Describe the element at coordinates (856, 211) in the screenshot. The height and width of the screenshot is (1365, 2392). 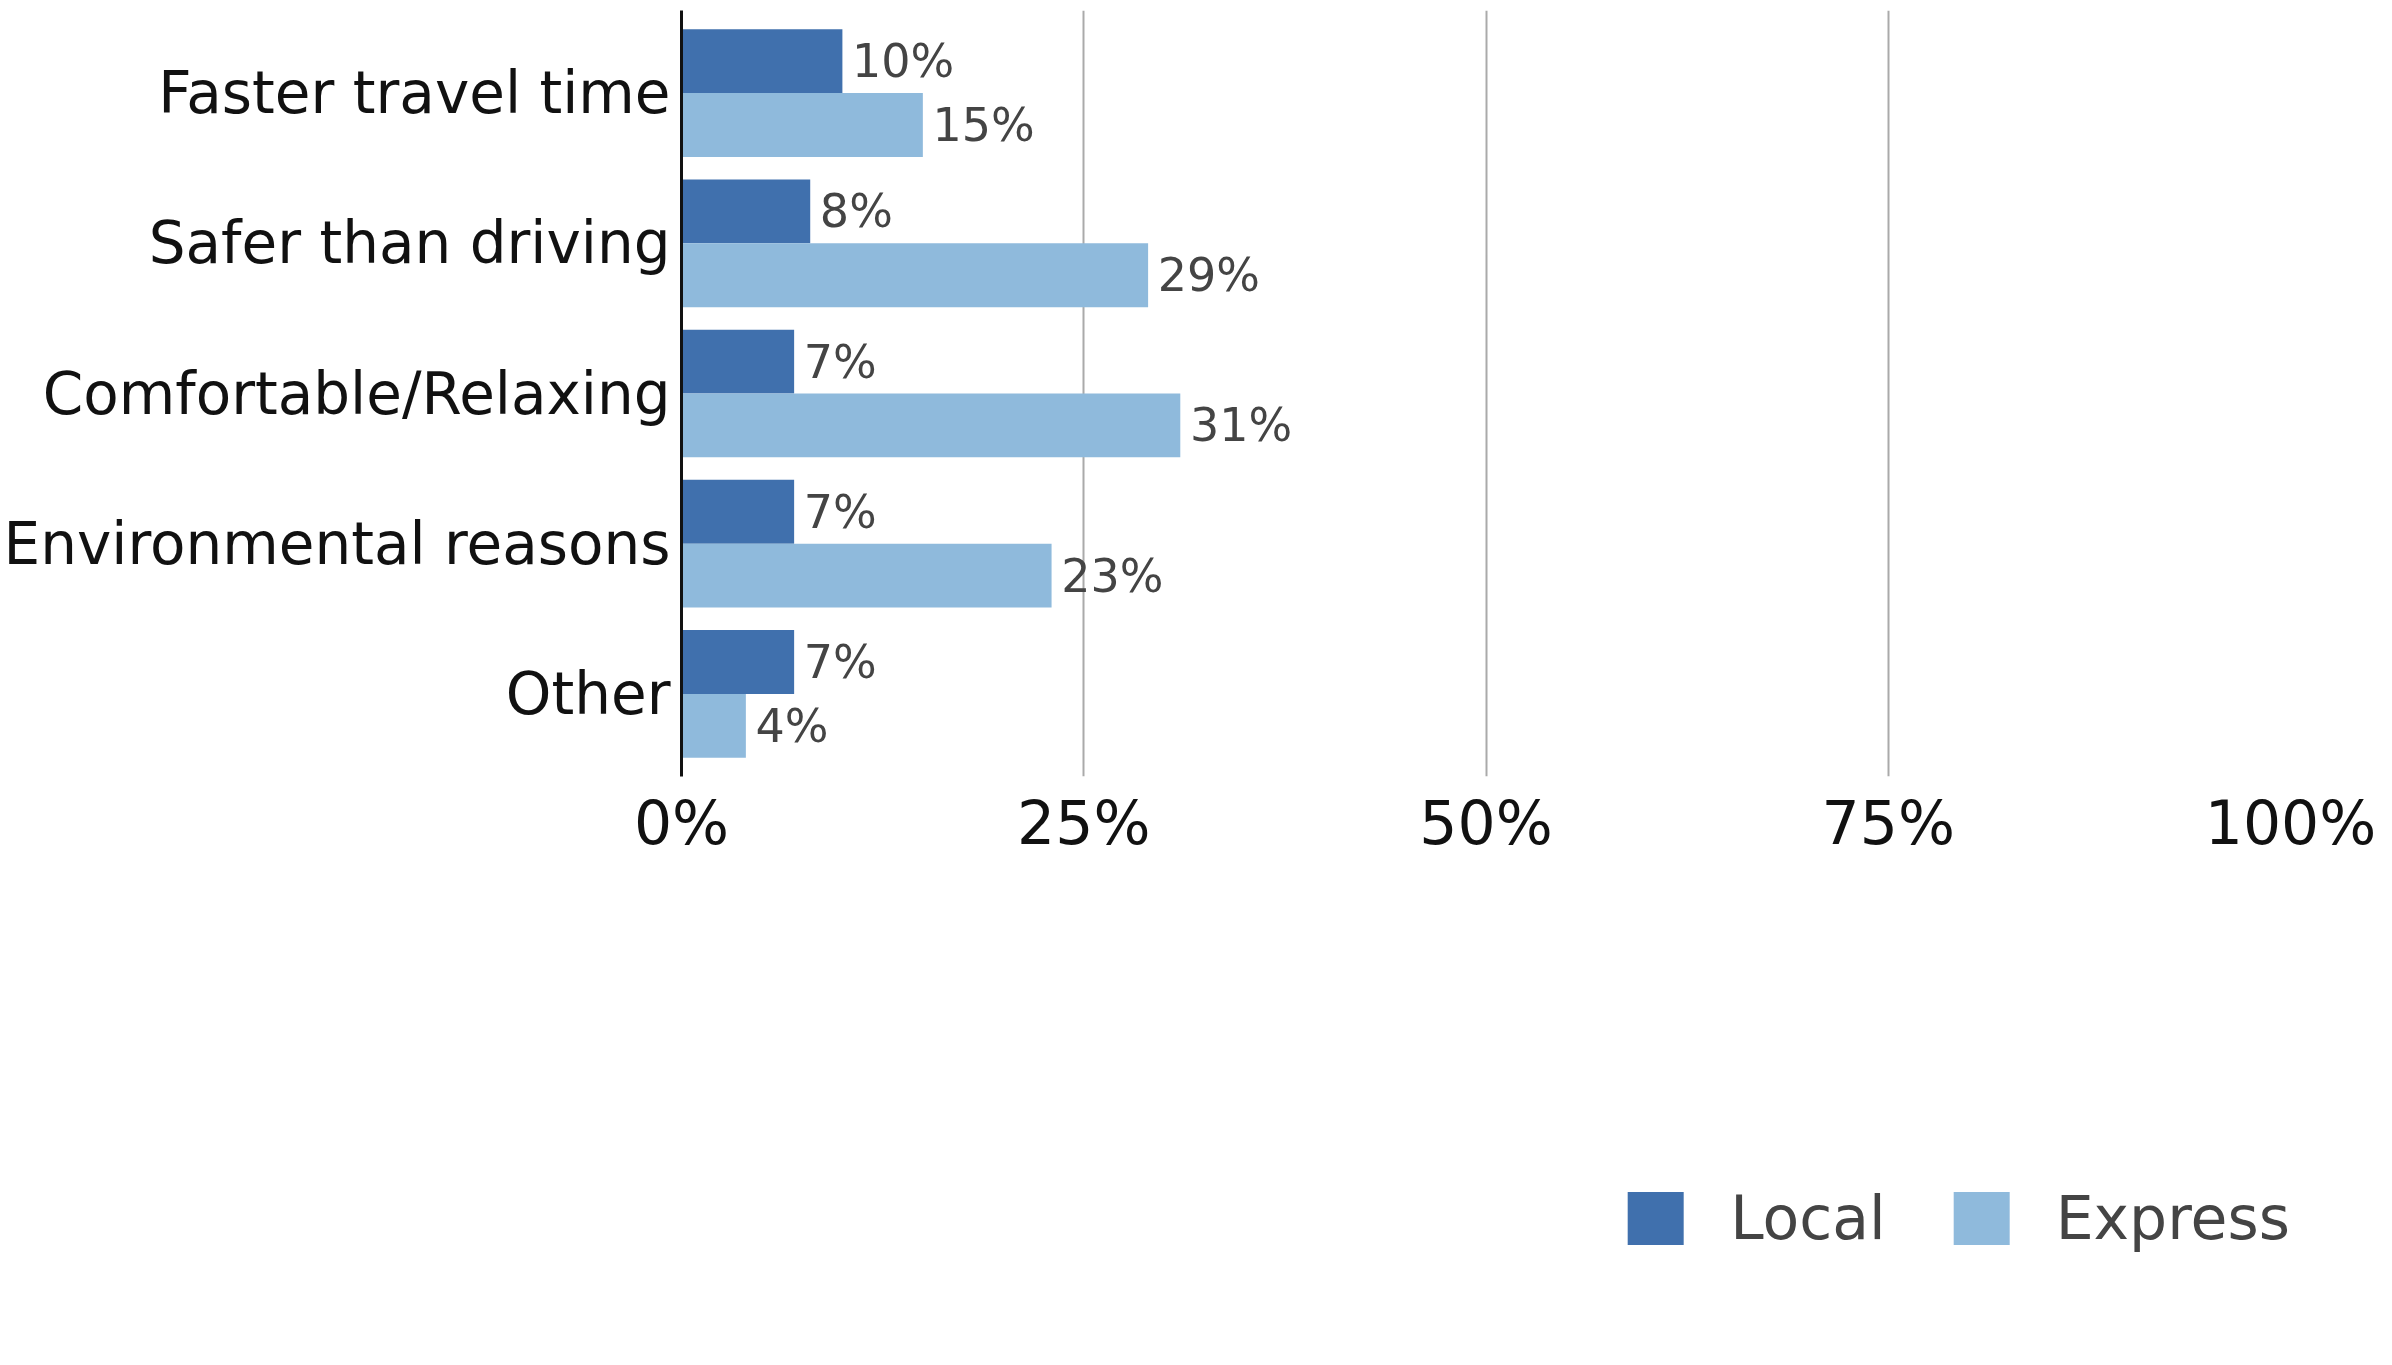
I see `data-label: 8%` at that location.